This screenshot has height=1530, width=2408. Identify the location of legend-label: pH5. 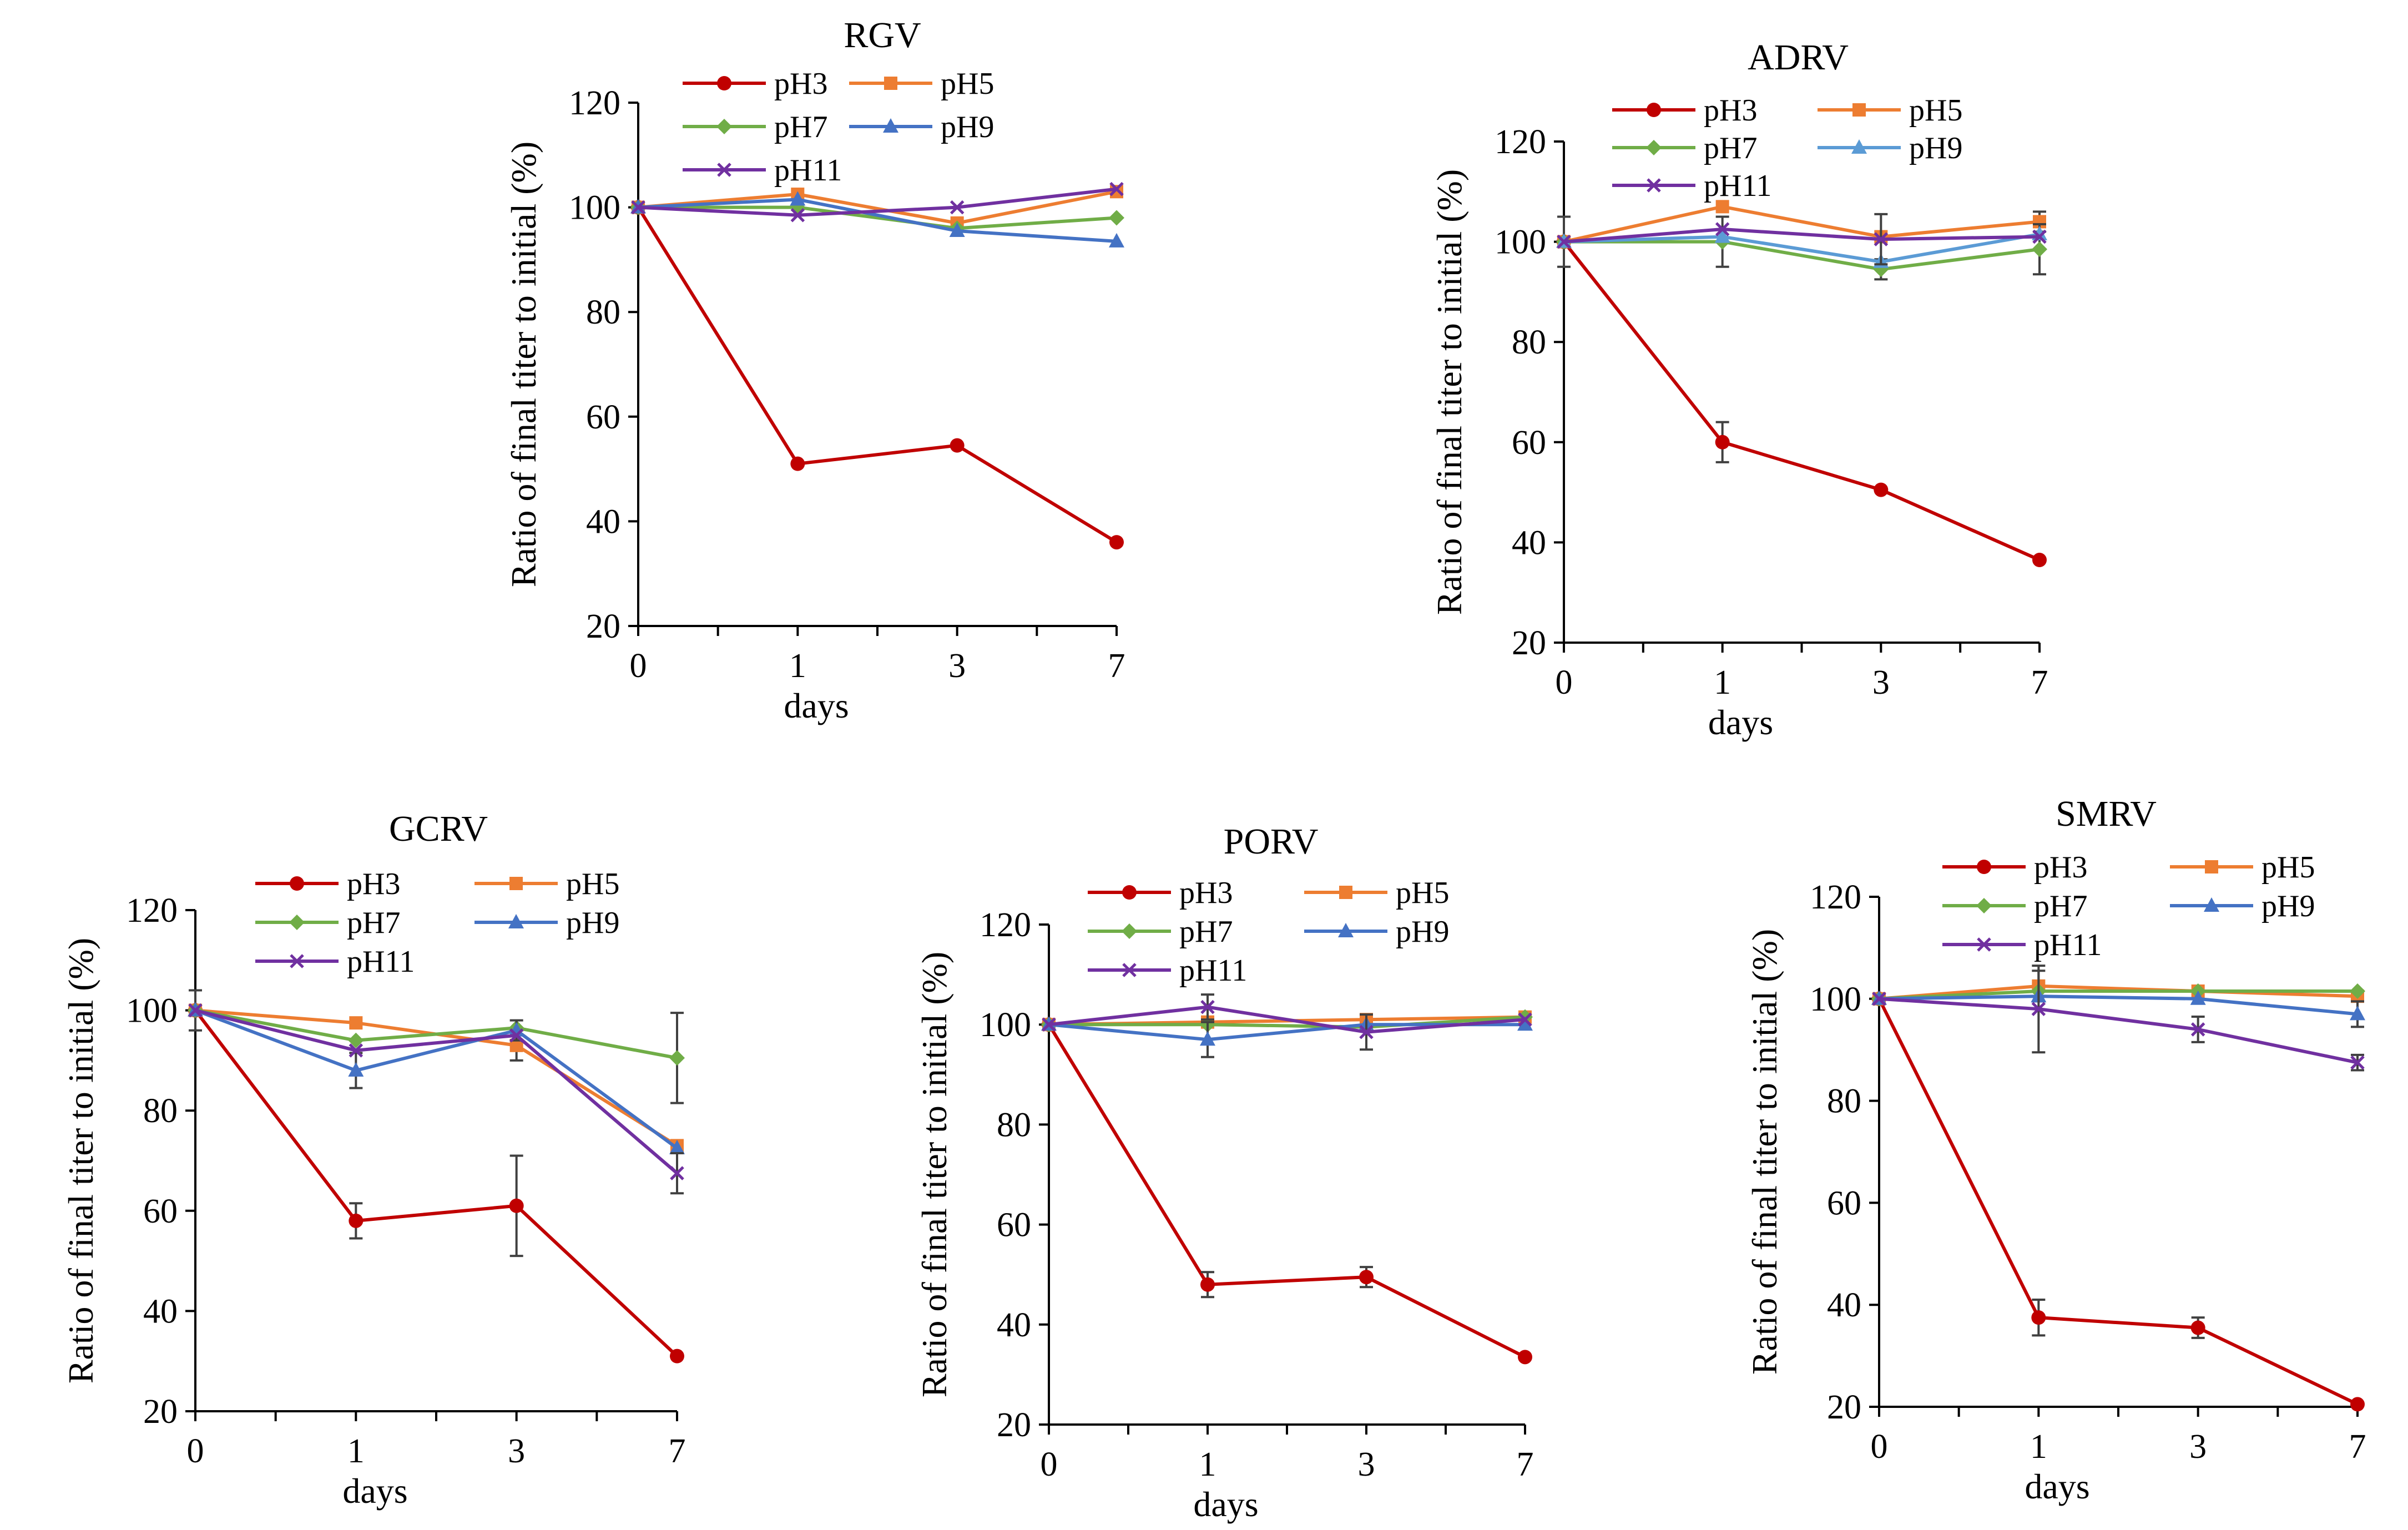
(592, 884).